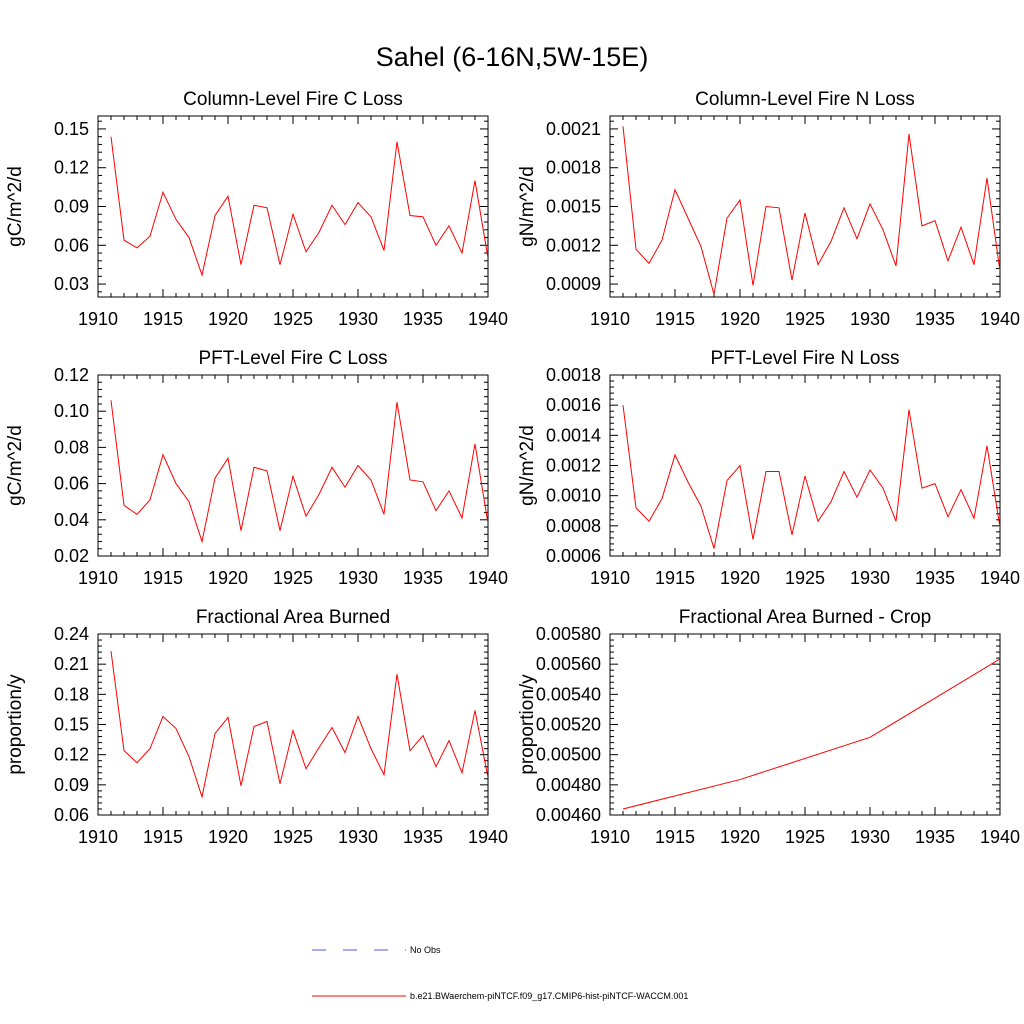  Describe the element at coordinates (568, 755) in the screenshot. I see `y-tick-label: 0.00500` at that location.